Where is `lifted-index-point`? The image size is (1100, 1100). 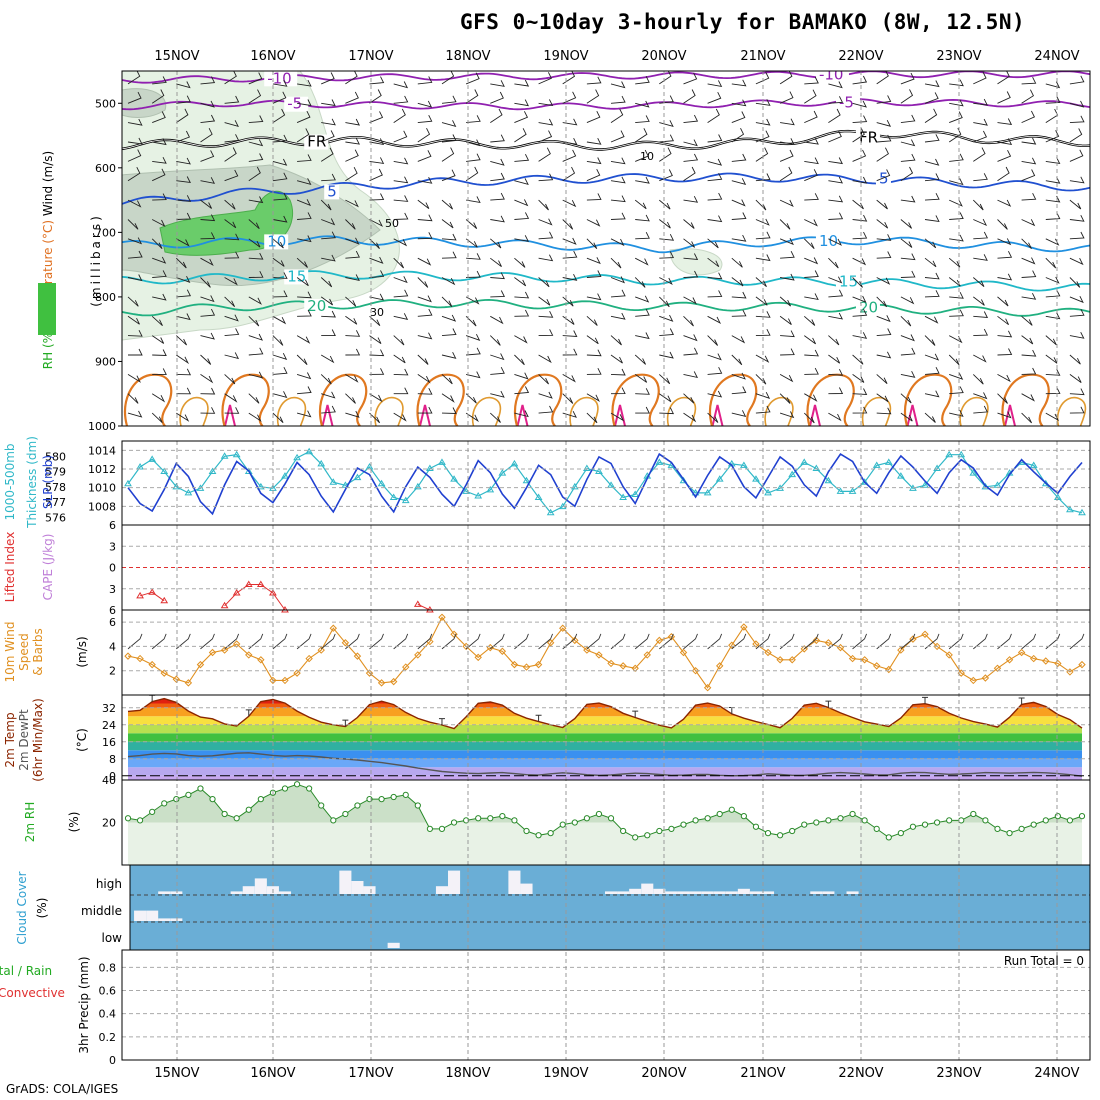
lifted-index-point is located at coordinates (140, 595).